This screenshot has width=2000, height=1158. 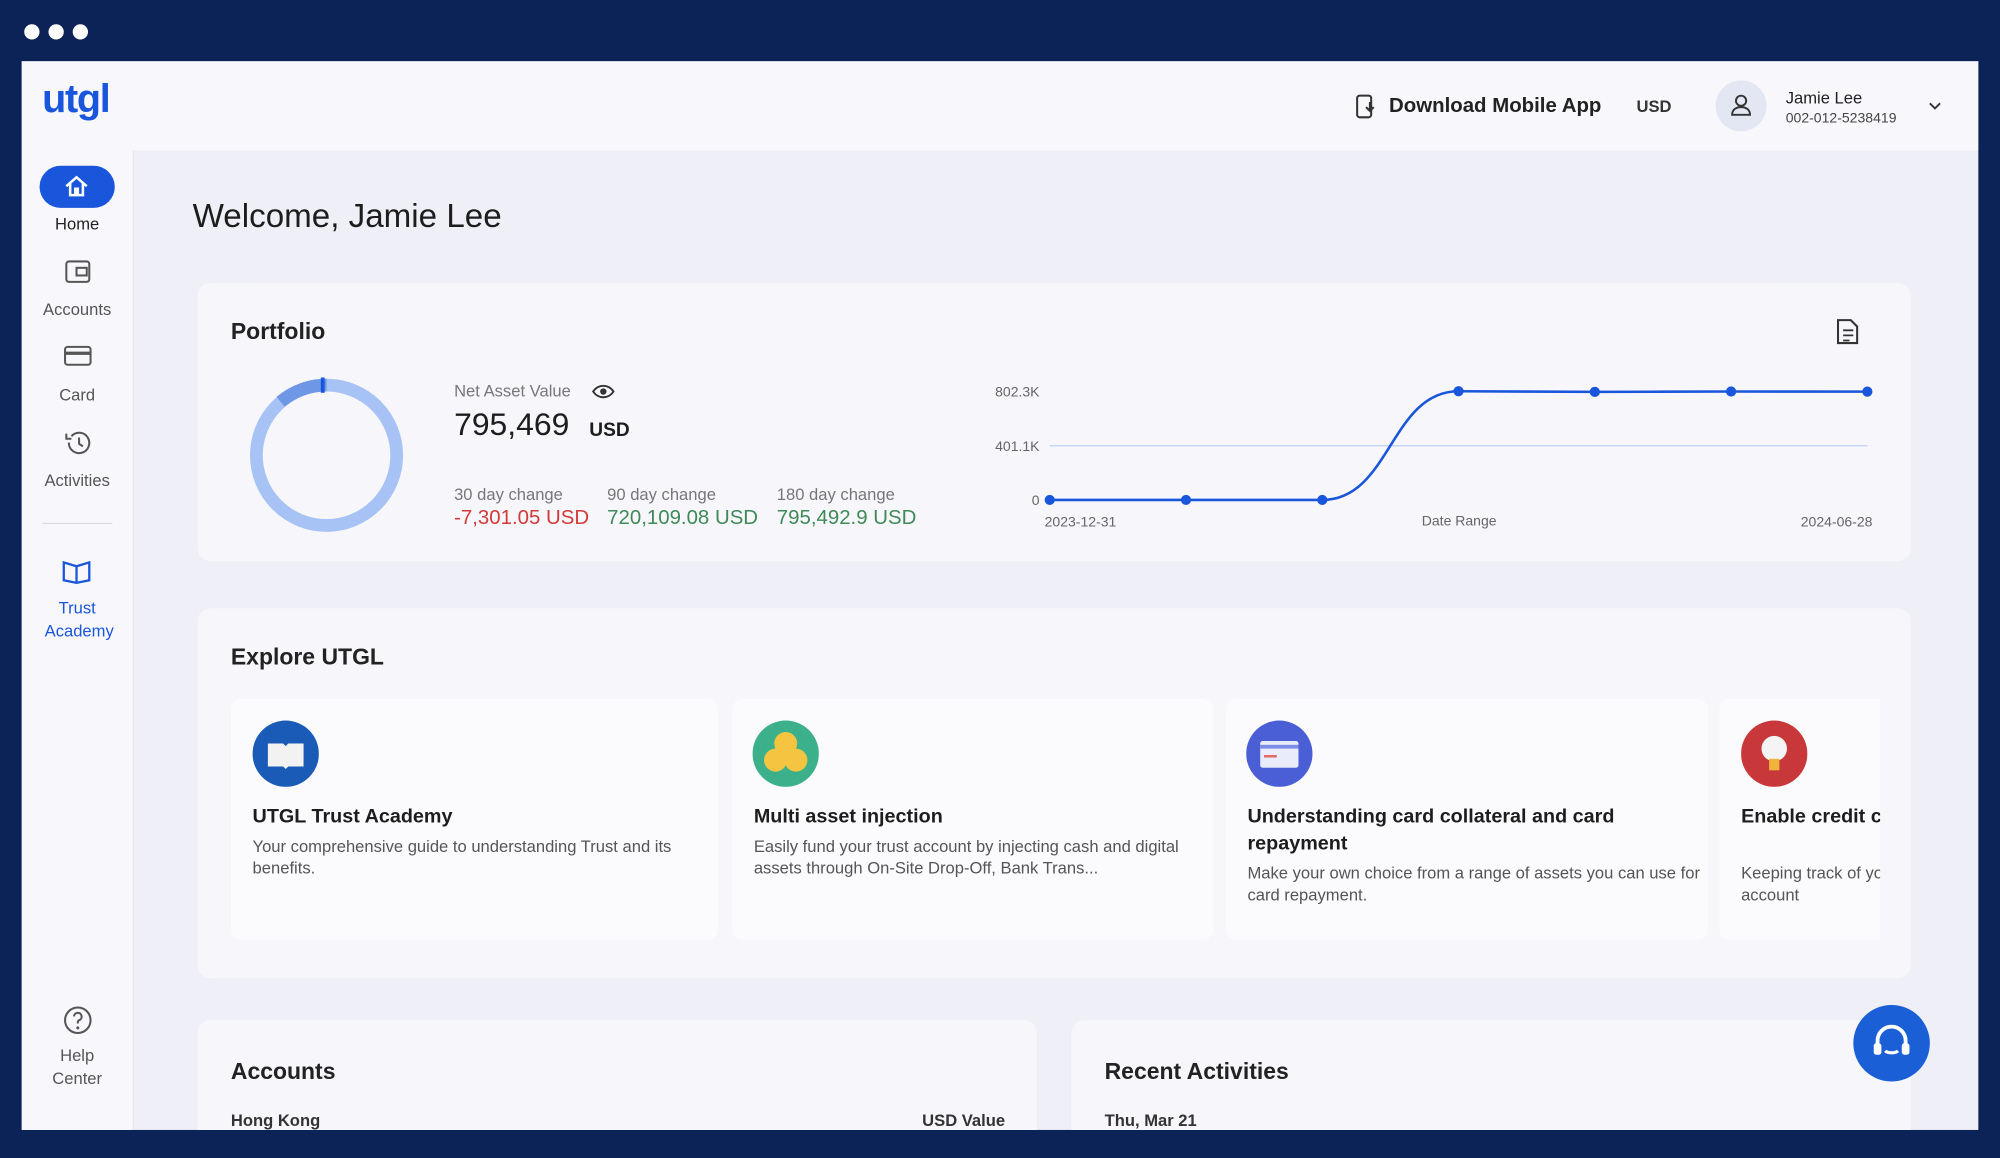 What do you see at coordinates (603, 392) in the screenshot?
I see `eye-icon` at bounding box center [603, 392].